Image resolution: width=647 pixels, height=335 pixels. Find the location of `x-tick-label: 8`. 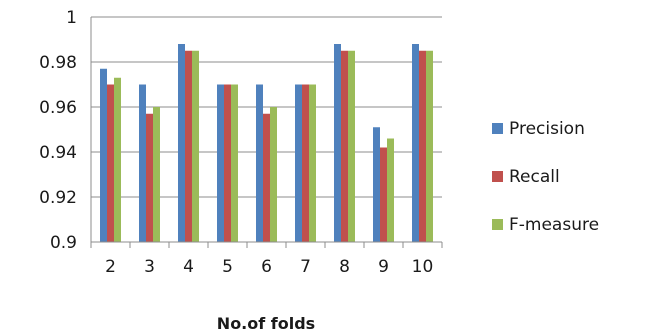

x-tick-label: 8 is located at coordinates (344, 267).